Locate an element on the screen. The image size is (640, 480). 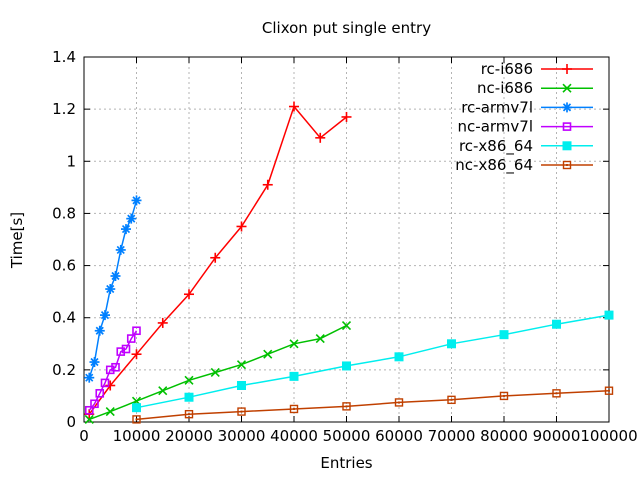
series-line-nc-armv7l is located at coordinates (113, 370).